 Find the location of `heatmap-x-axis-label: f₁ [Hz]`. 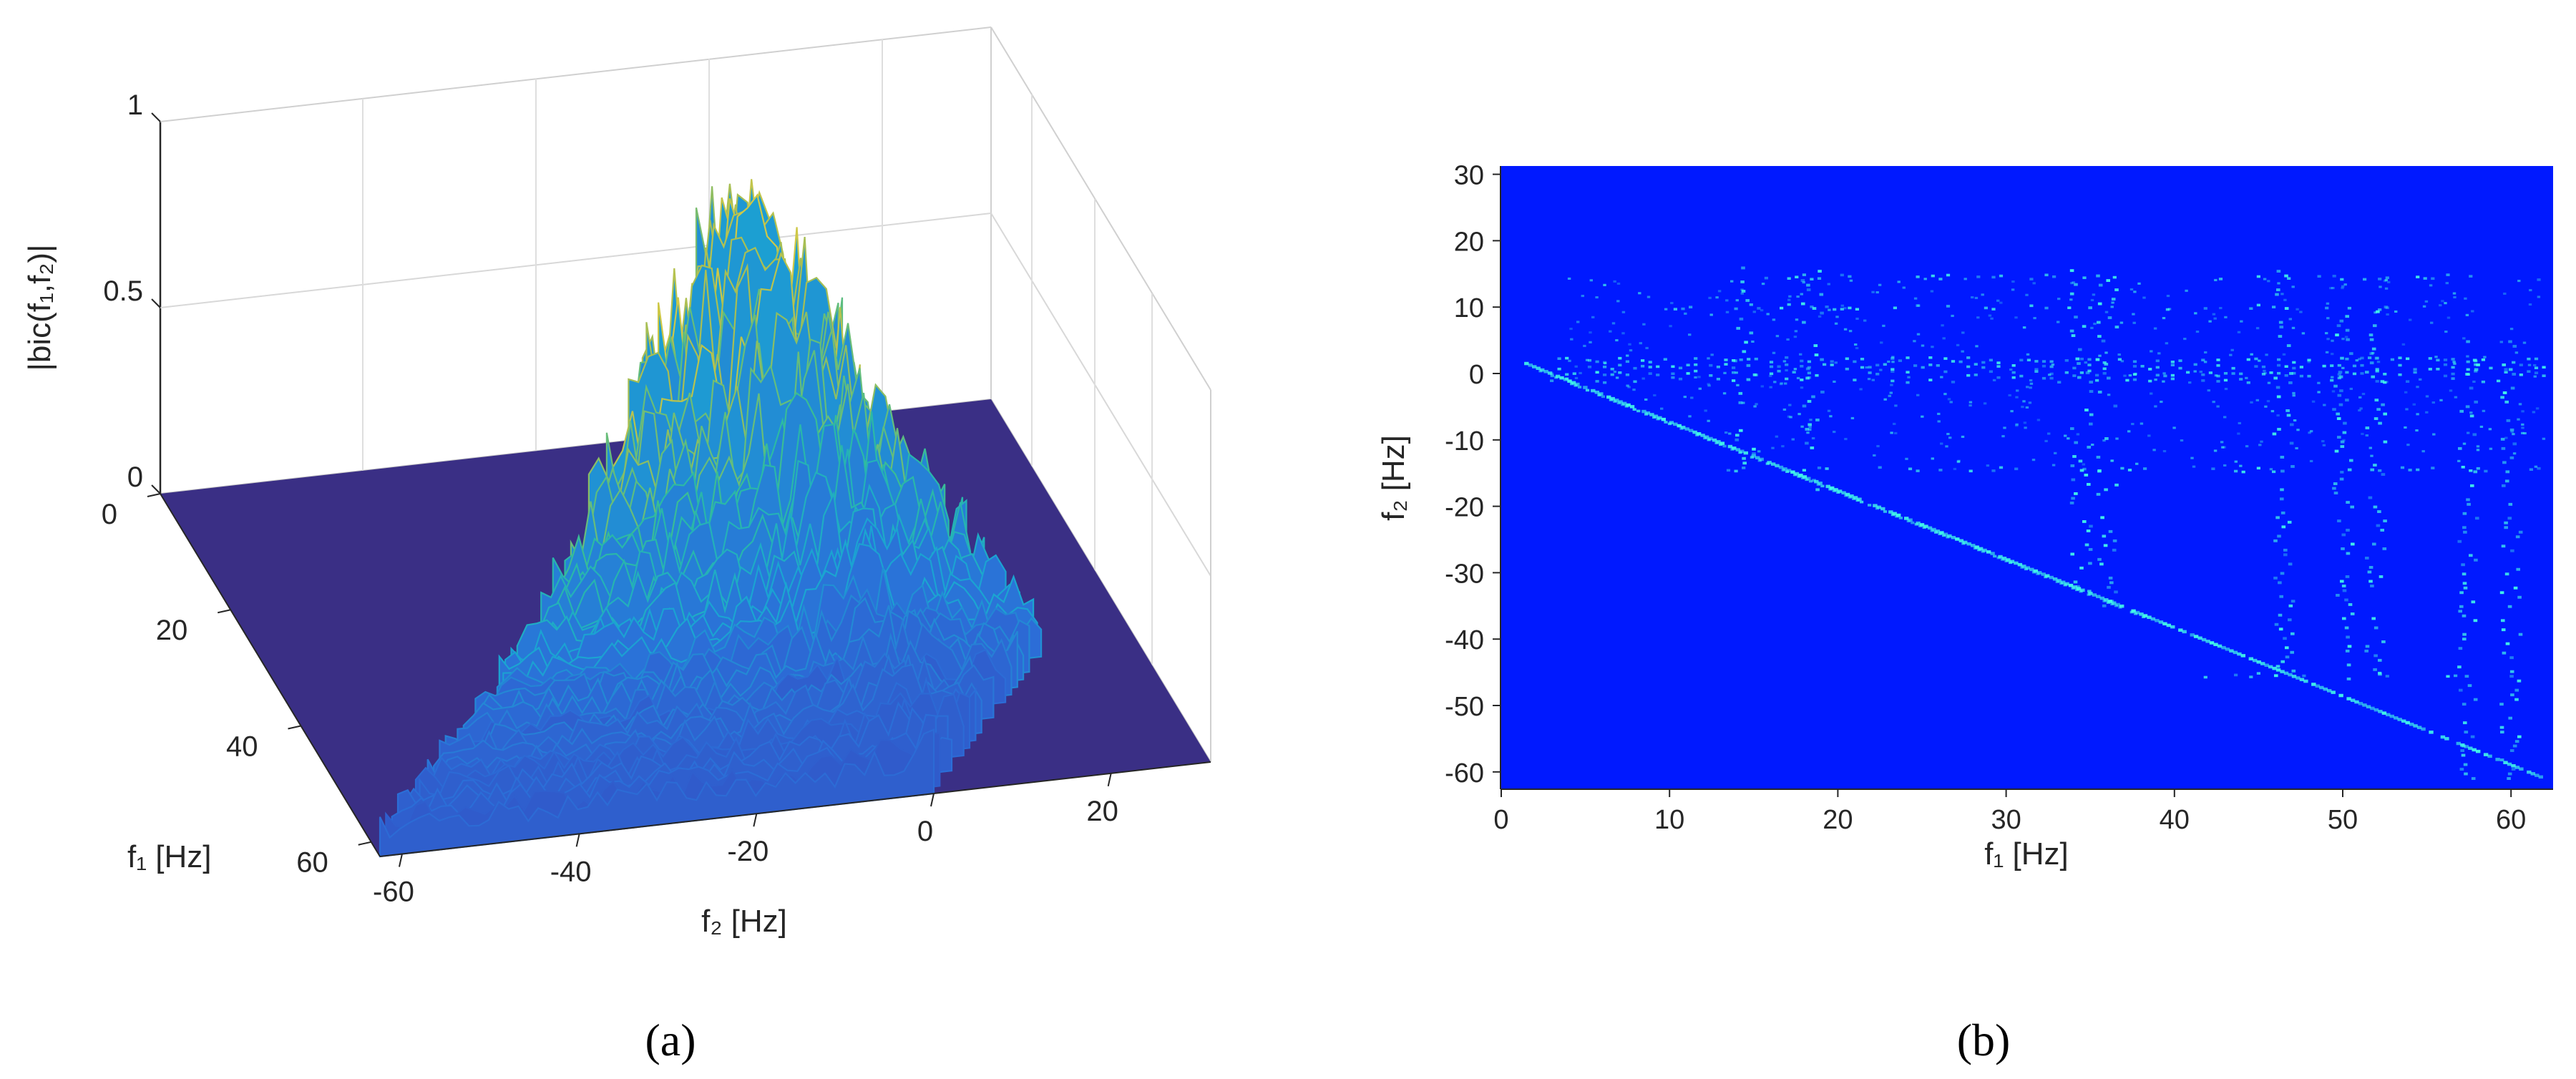

heatmap-x-axis-label: f₁ [Hz] is located at coordinates (2026, 854).